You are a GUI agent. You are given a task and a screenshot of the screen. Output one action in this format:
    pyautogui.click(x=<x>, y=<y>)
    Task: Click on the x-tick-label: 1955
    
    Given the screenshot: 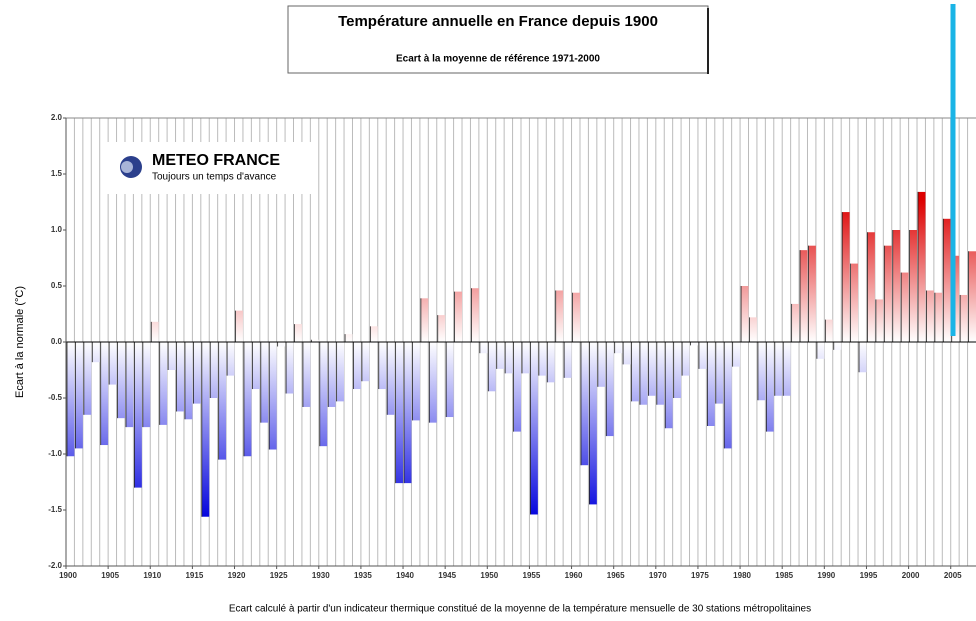 What is the action you would take?
    pyautogui.click(x=532, y=575)
    